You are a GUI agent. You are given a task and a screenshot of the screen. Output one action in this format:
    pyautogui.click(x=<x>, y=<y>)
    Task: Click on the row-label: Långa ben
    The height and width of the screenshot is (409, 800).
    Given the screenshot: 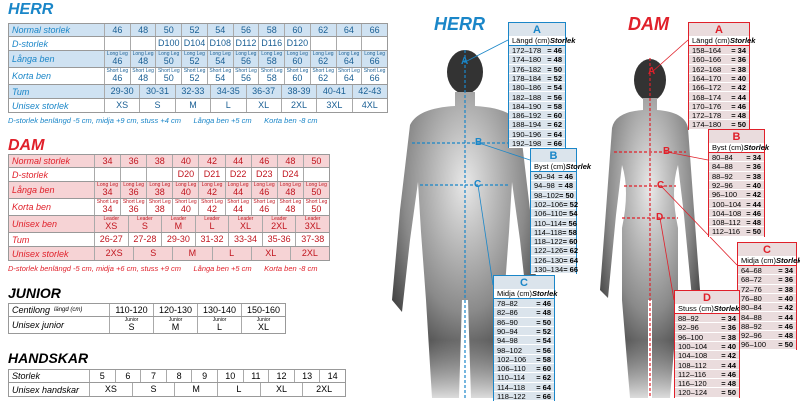 What is the action you would take?
    pyautogui.click(x=51, y=190)
    